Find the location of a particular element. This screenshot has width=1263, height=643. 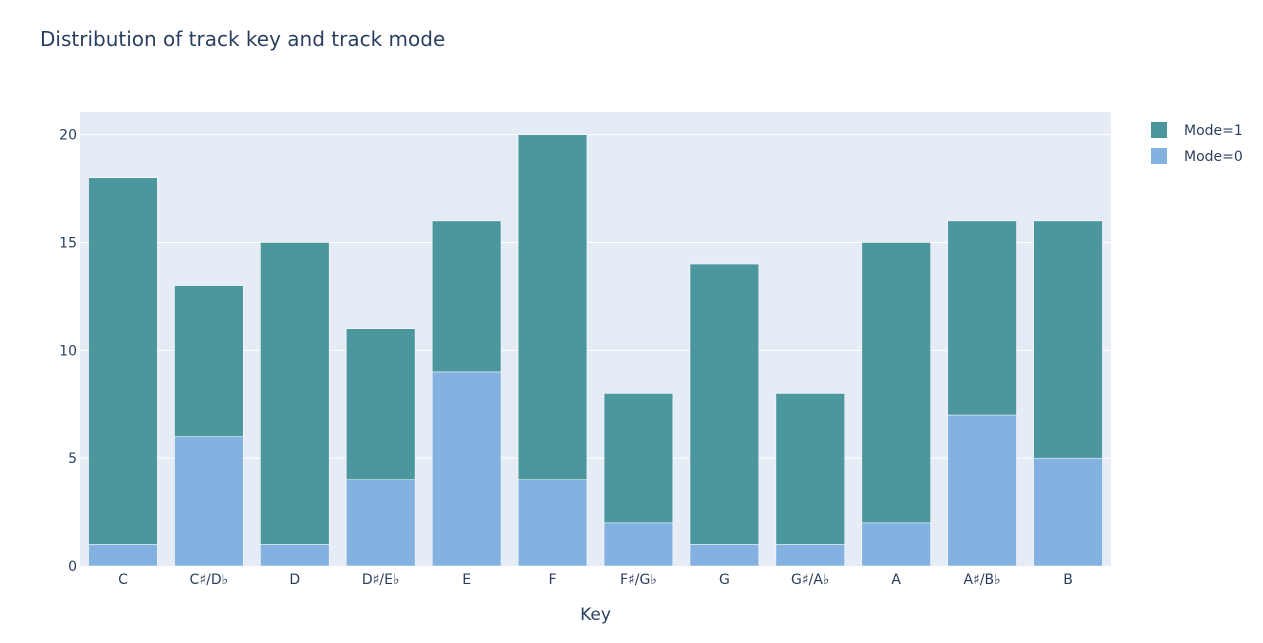

x-tick-label: E is located at coordinates (466, 580).